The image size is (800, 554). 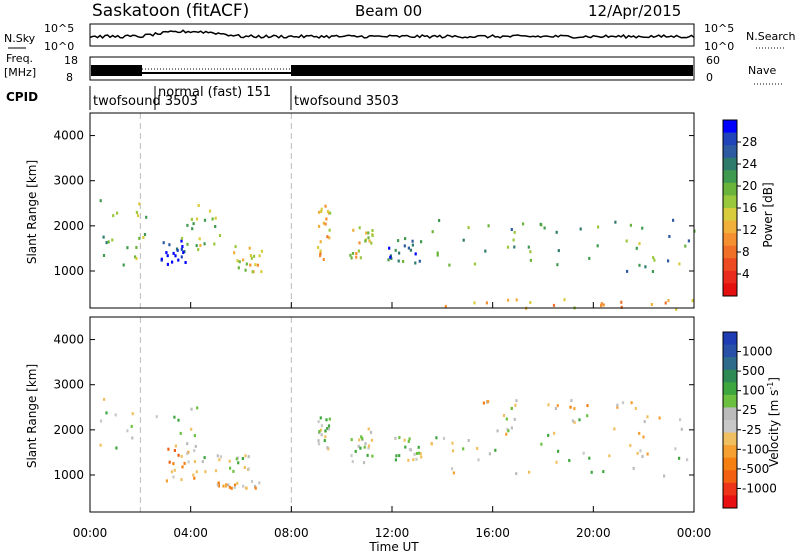 What do you see at coordinates (68, 181) in the screenshot?
I see `y-tick-label: 3000` at bounding box center [68, 181].